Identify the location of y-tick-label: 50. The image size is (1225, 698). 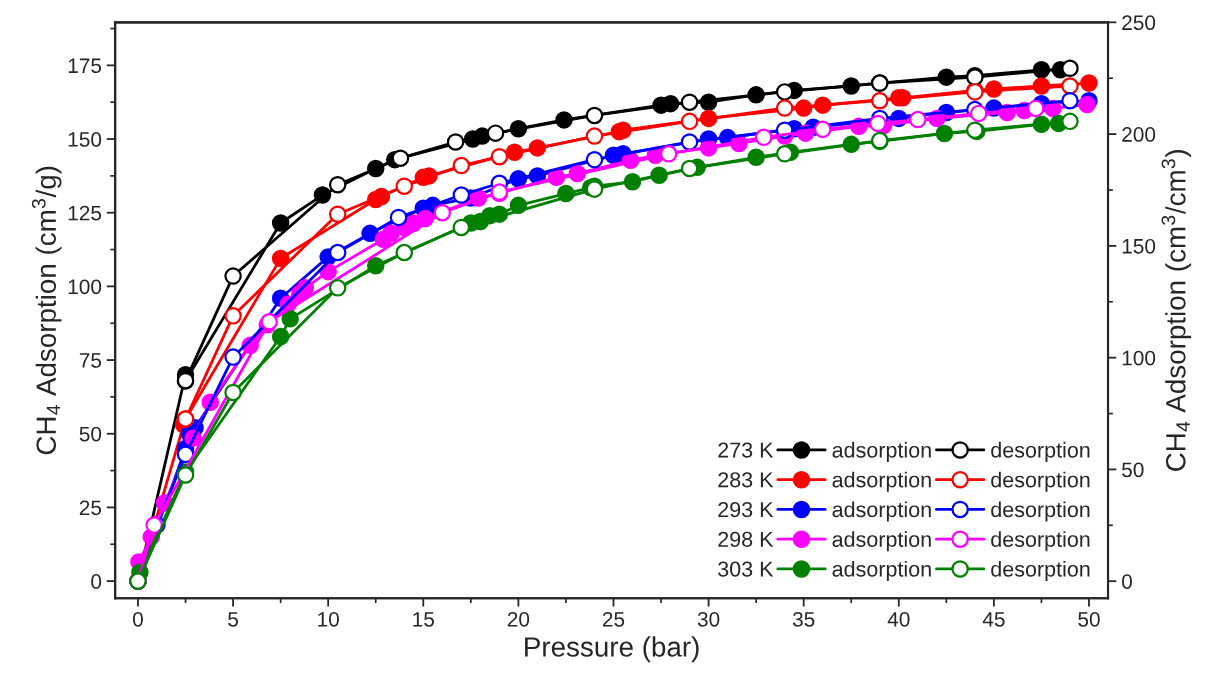
(90, 434).